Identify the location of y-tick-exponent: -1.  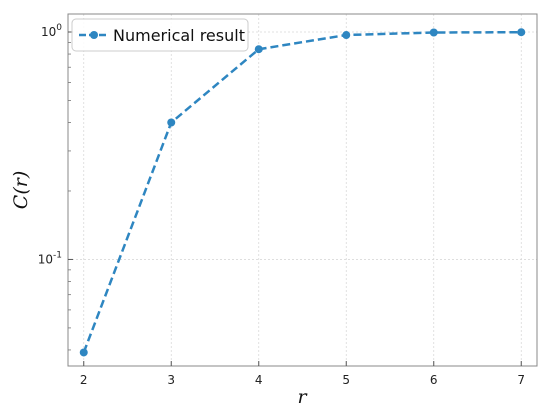
(57, 255).